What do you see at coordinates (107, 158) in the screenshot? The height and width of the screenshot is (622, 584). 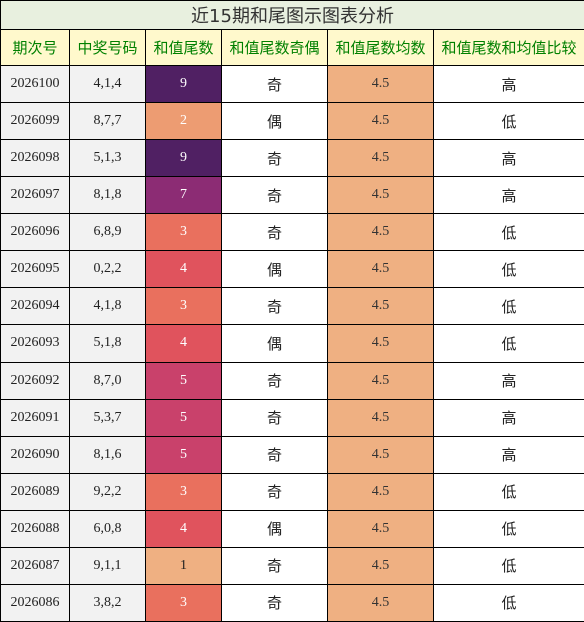 I see `numbers-cell: 5,1,3` at bounding box center [107, 158].